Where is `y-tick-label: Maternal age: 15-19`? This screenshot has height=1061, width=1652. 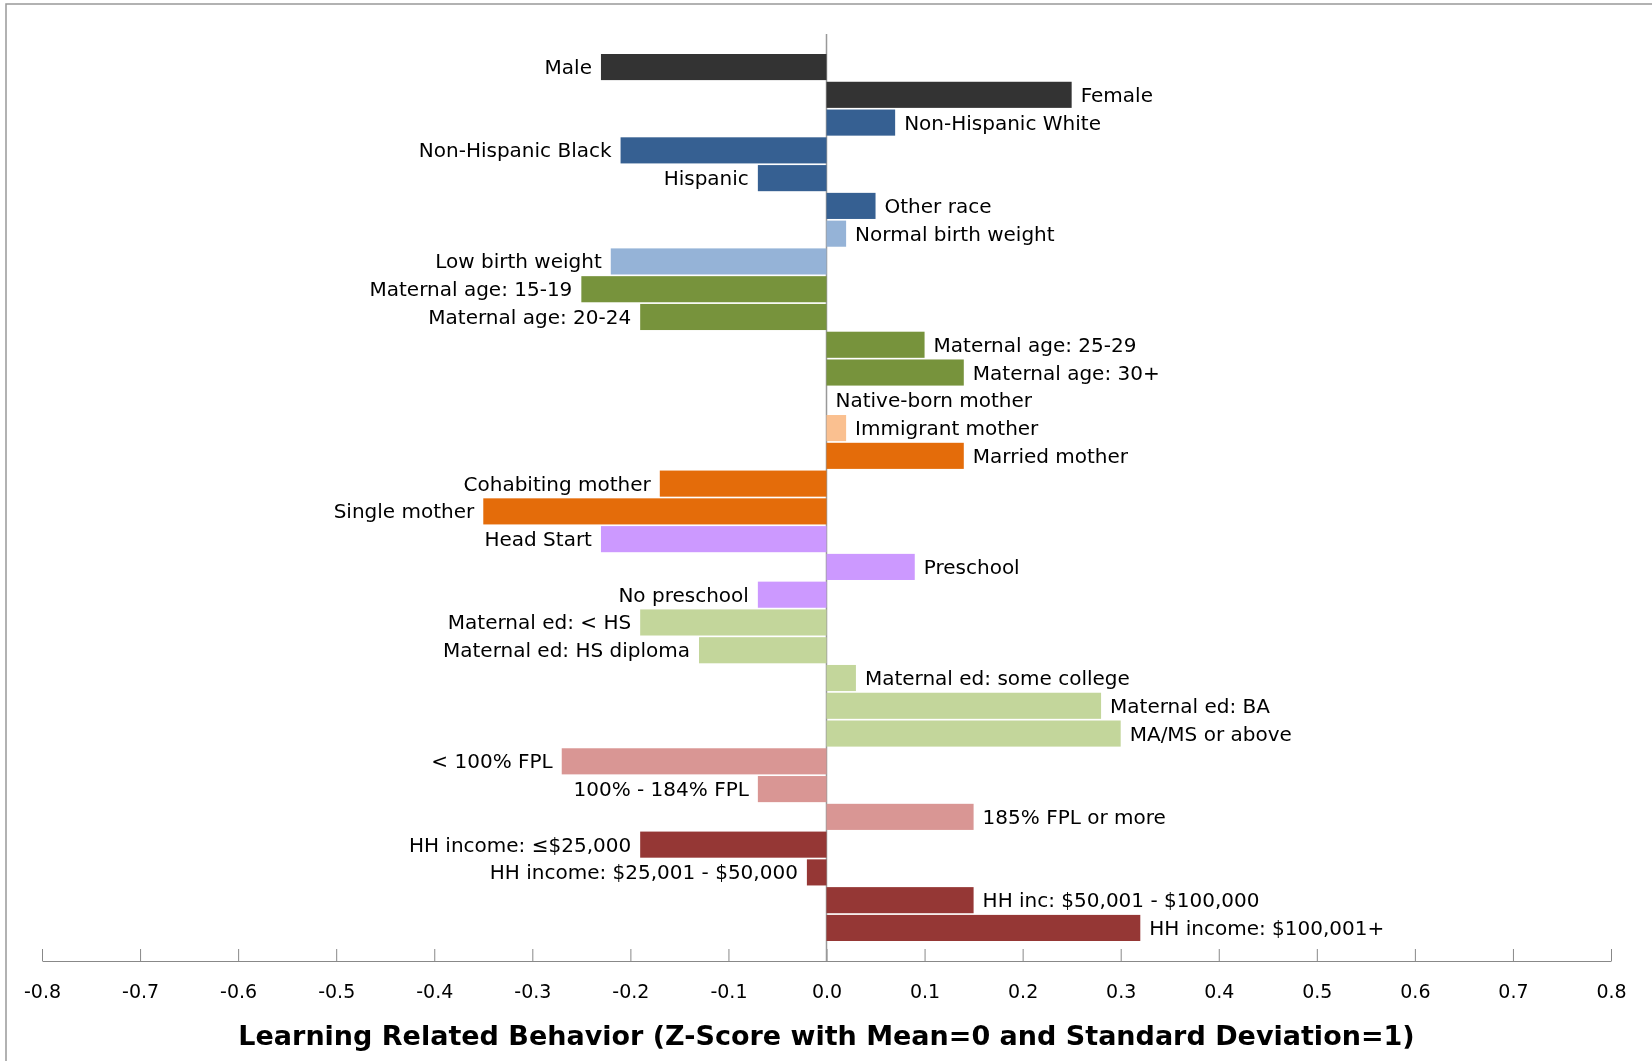 y-tick-label: Maternal age: 15-19 is located at coordinates (471, 289).